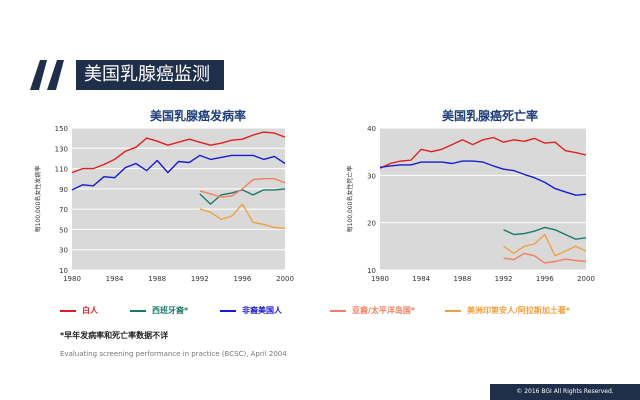 The image size is (640, 400). What do you see at coordinates (197, 116) in the screenshot?
I see `incidence-chart-title: 美国乳腺癌发病率` at bounding box center [197, 116].